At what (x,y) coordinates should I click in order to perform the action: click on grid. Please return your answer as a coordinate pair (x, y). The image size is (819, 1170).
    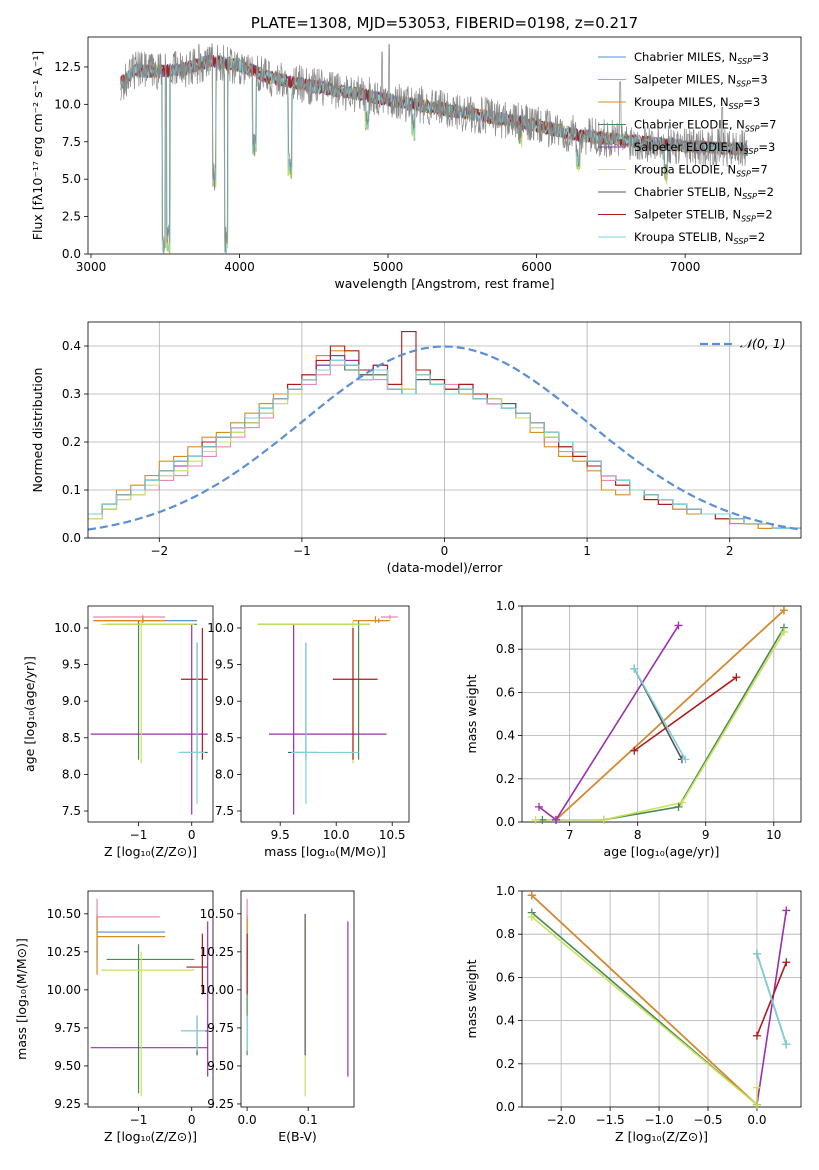
    Looking at the image, I should click on (661, 999).